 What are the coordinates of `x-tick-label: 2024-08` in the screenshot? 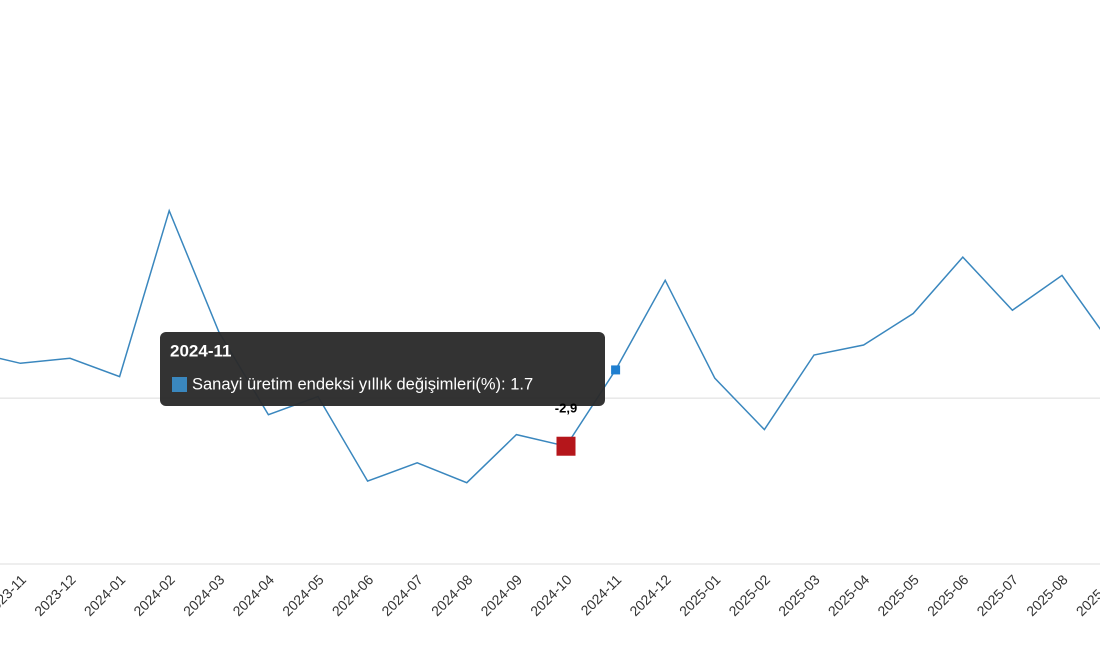 It's located at (452, 595).